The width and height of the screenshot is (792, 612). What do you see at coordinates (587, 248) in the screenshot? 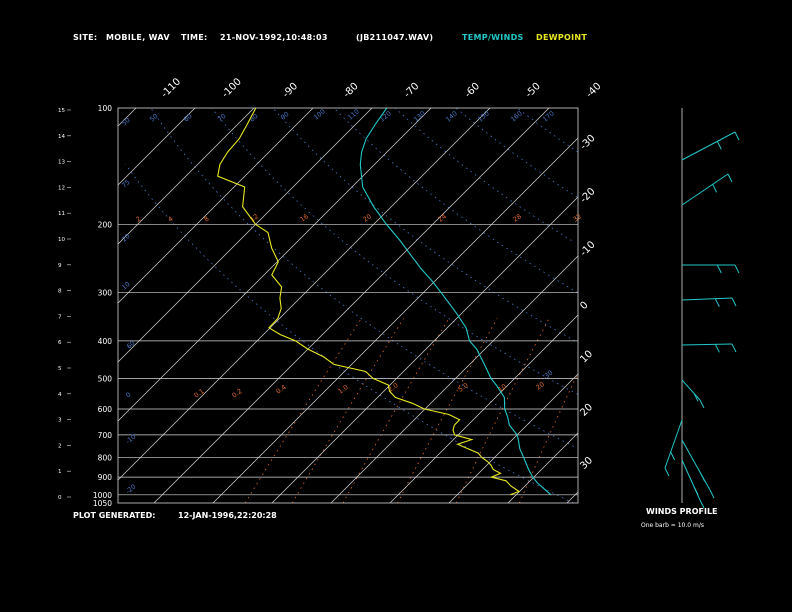
I see `skew-temp-label: -10` at bounding box center [587, 248].